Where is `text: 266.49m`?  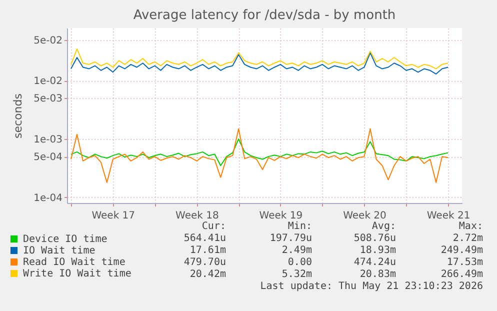 text: 266.49m is located at coordinates (461, 275).